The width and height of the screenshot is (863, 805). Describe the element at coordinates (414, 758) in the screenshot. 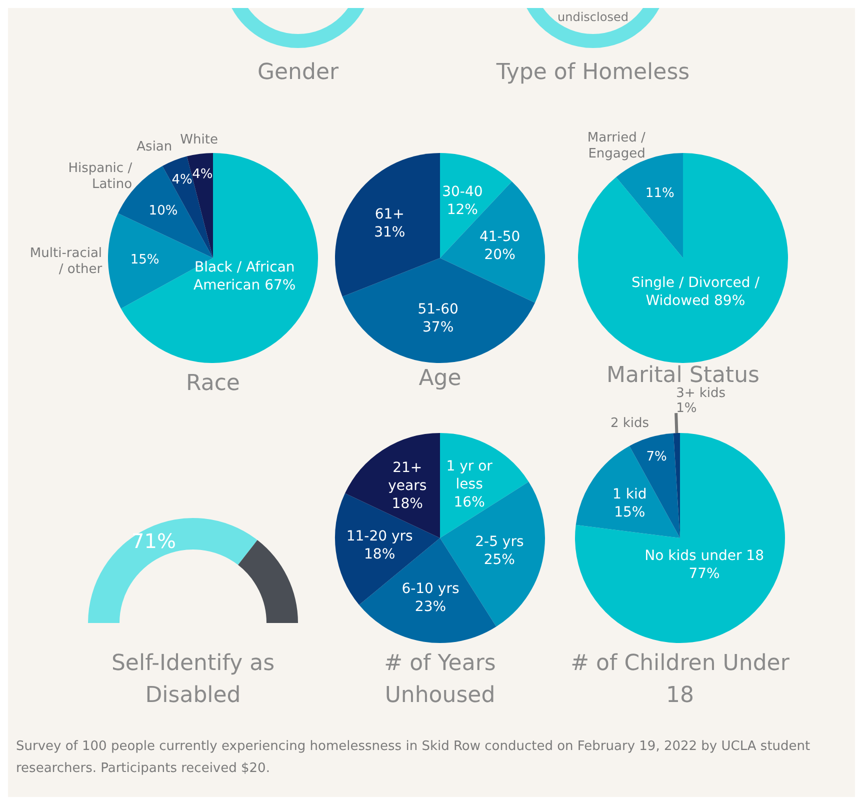

I see `text: Survey of 100 people currently experiencing homelessness in Skid Row conducted on February 19, 2022 by UCLA student researchers. Participants received $20.` at that location.